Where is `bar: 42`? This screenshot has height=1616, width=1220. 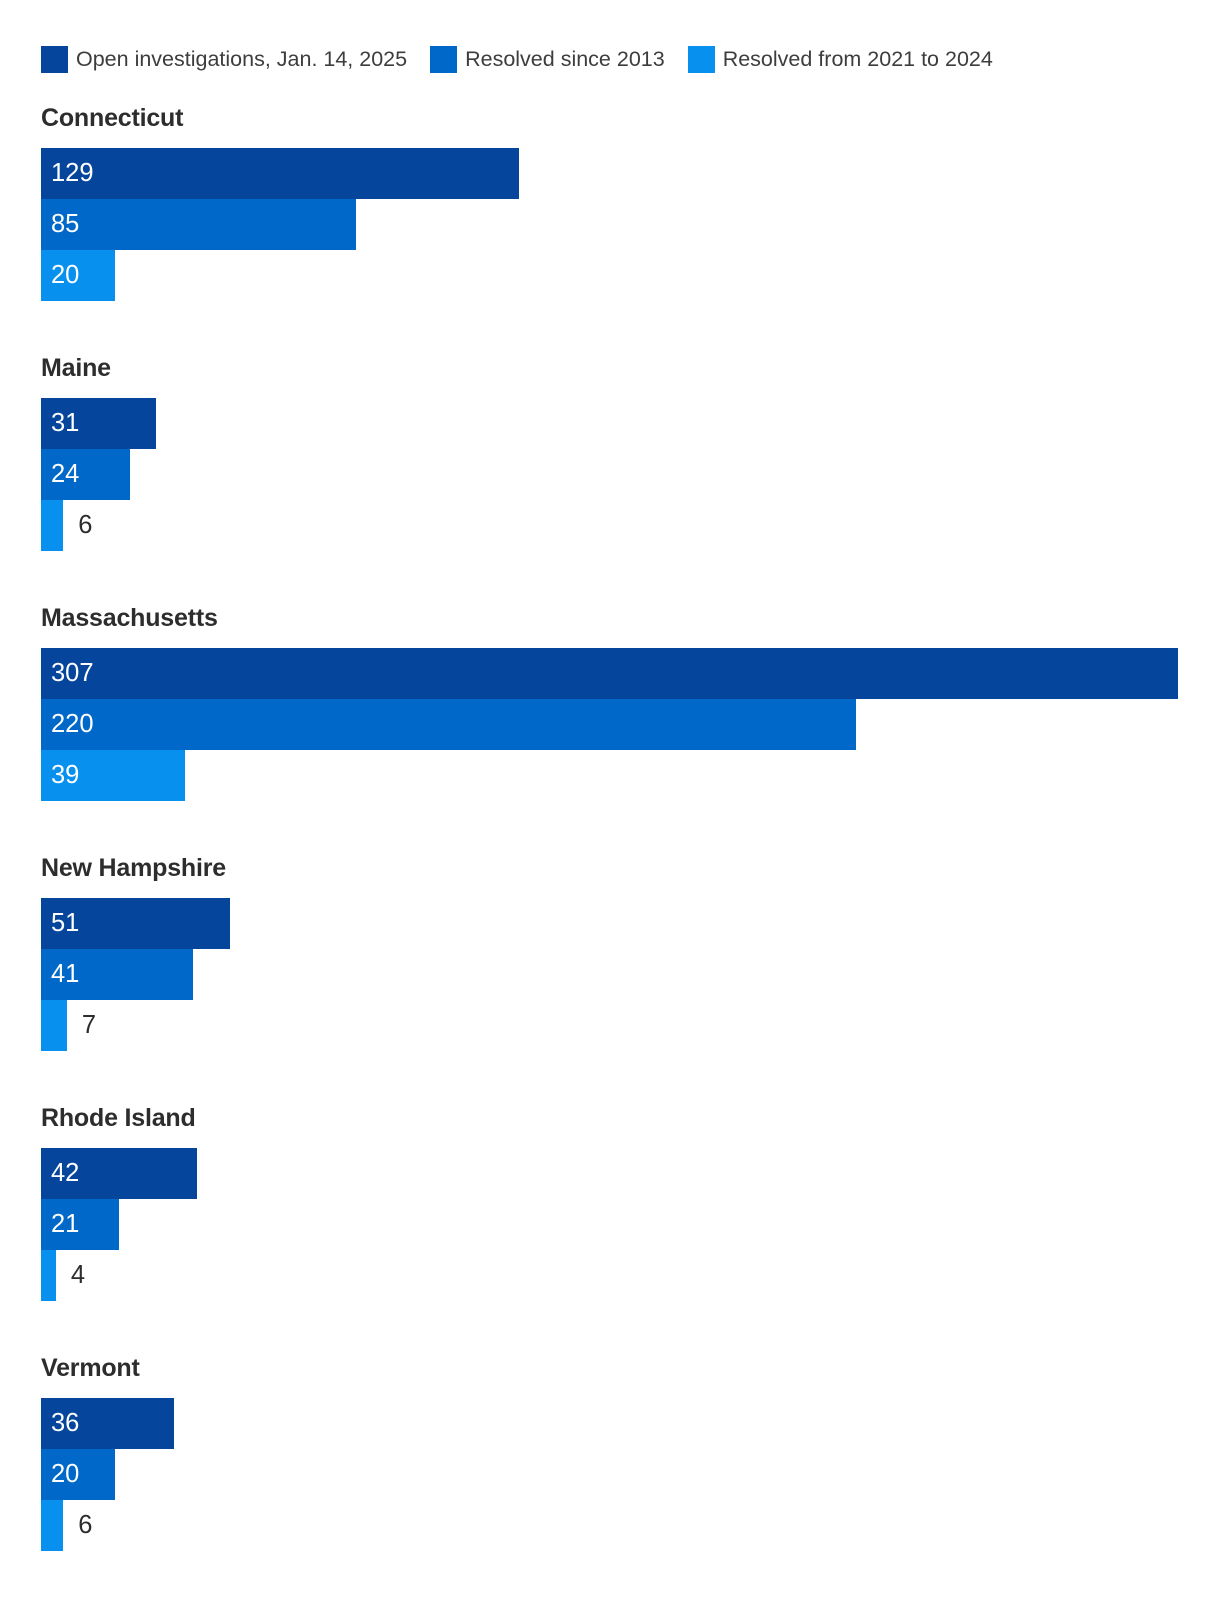 bar: 42 is located at coordinates (119, 1173).